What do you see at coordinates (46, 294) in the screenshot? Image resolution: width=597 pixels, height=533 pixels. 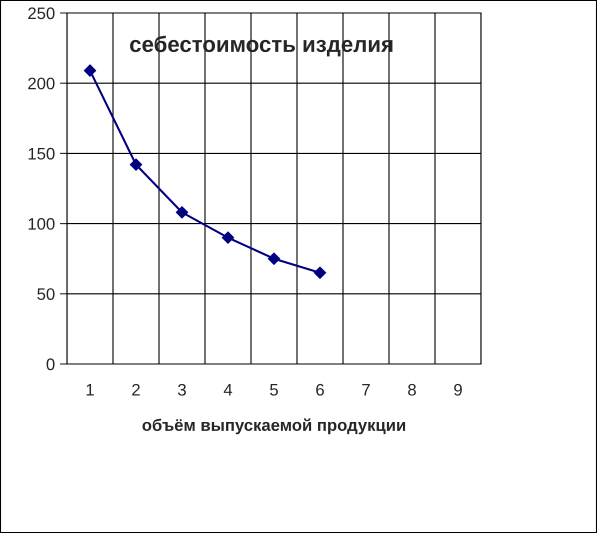 I see `y-tick-label: 50` at bounding box center [46, 294].